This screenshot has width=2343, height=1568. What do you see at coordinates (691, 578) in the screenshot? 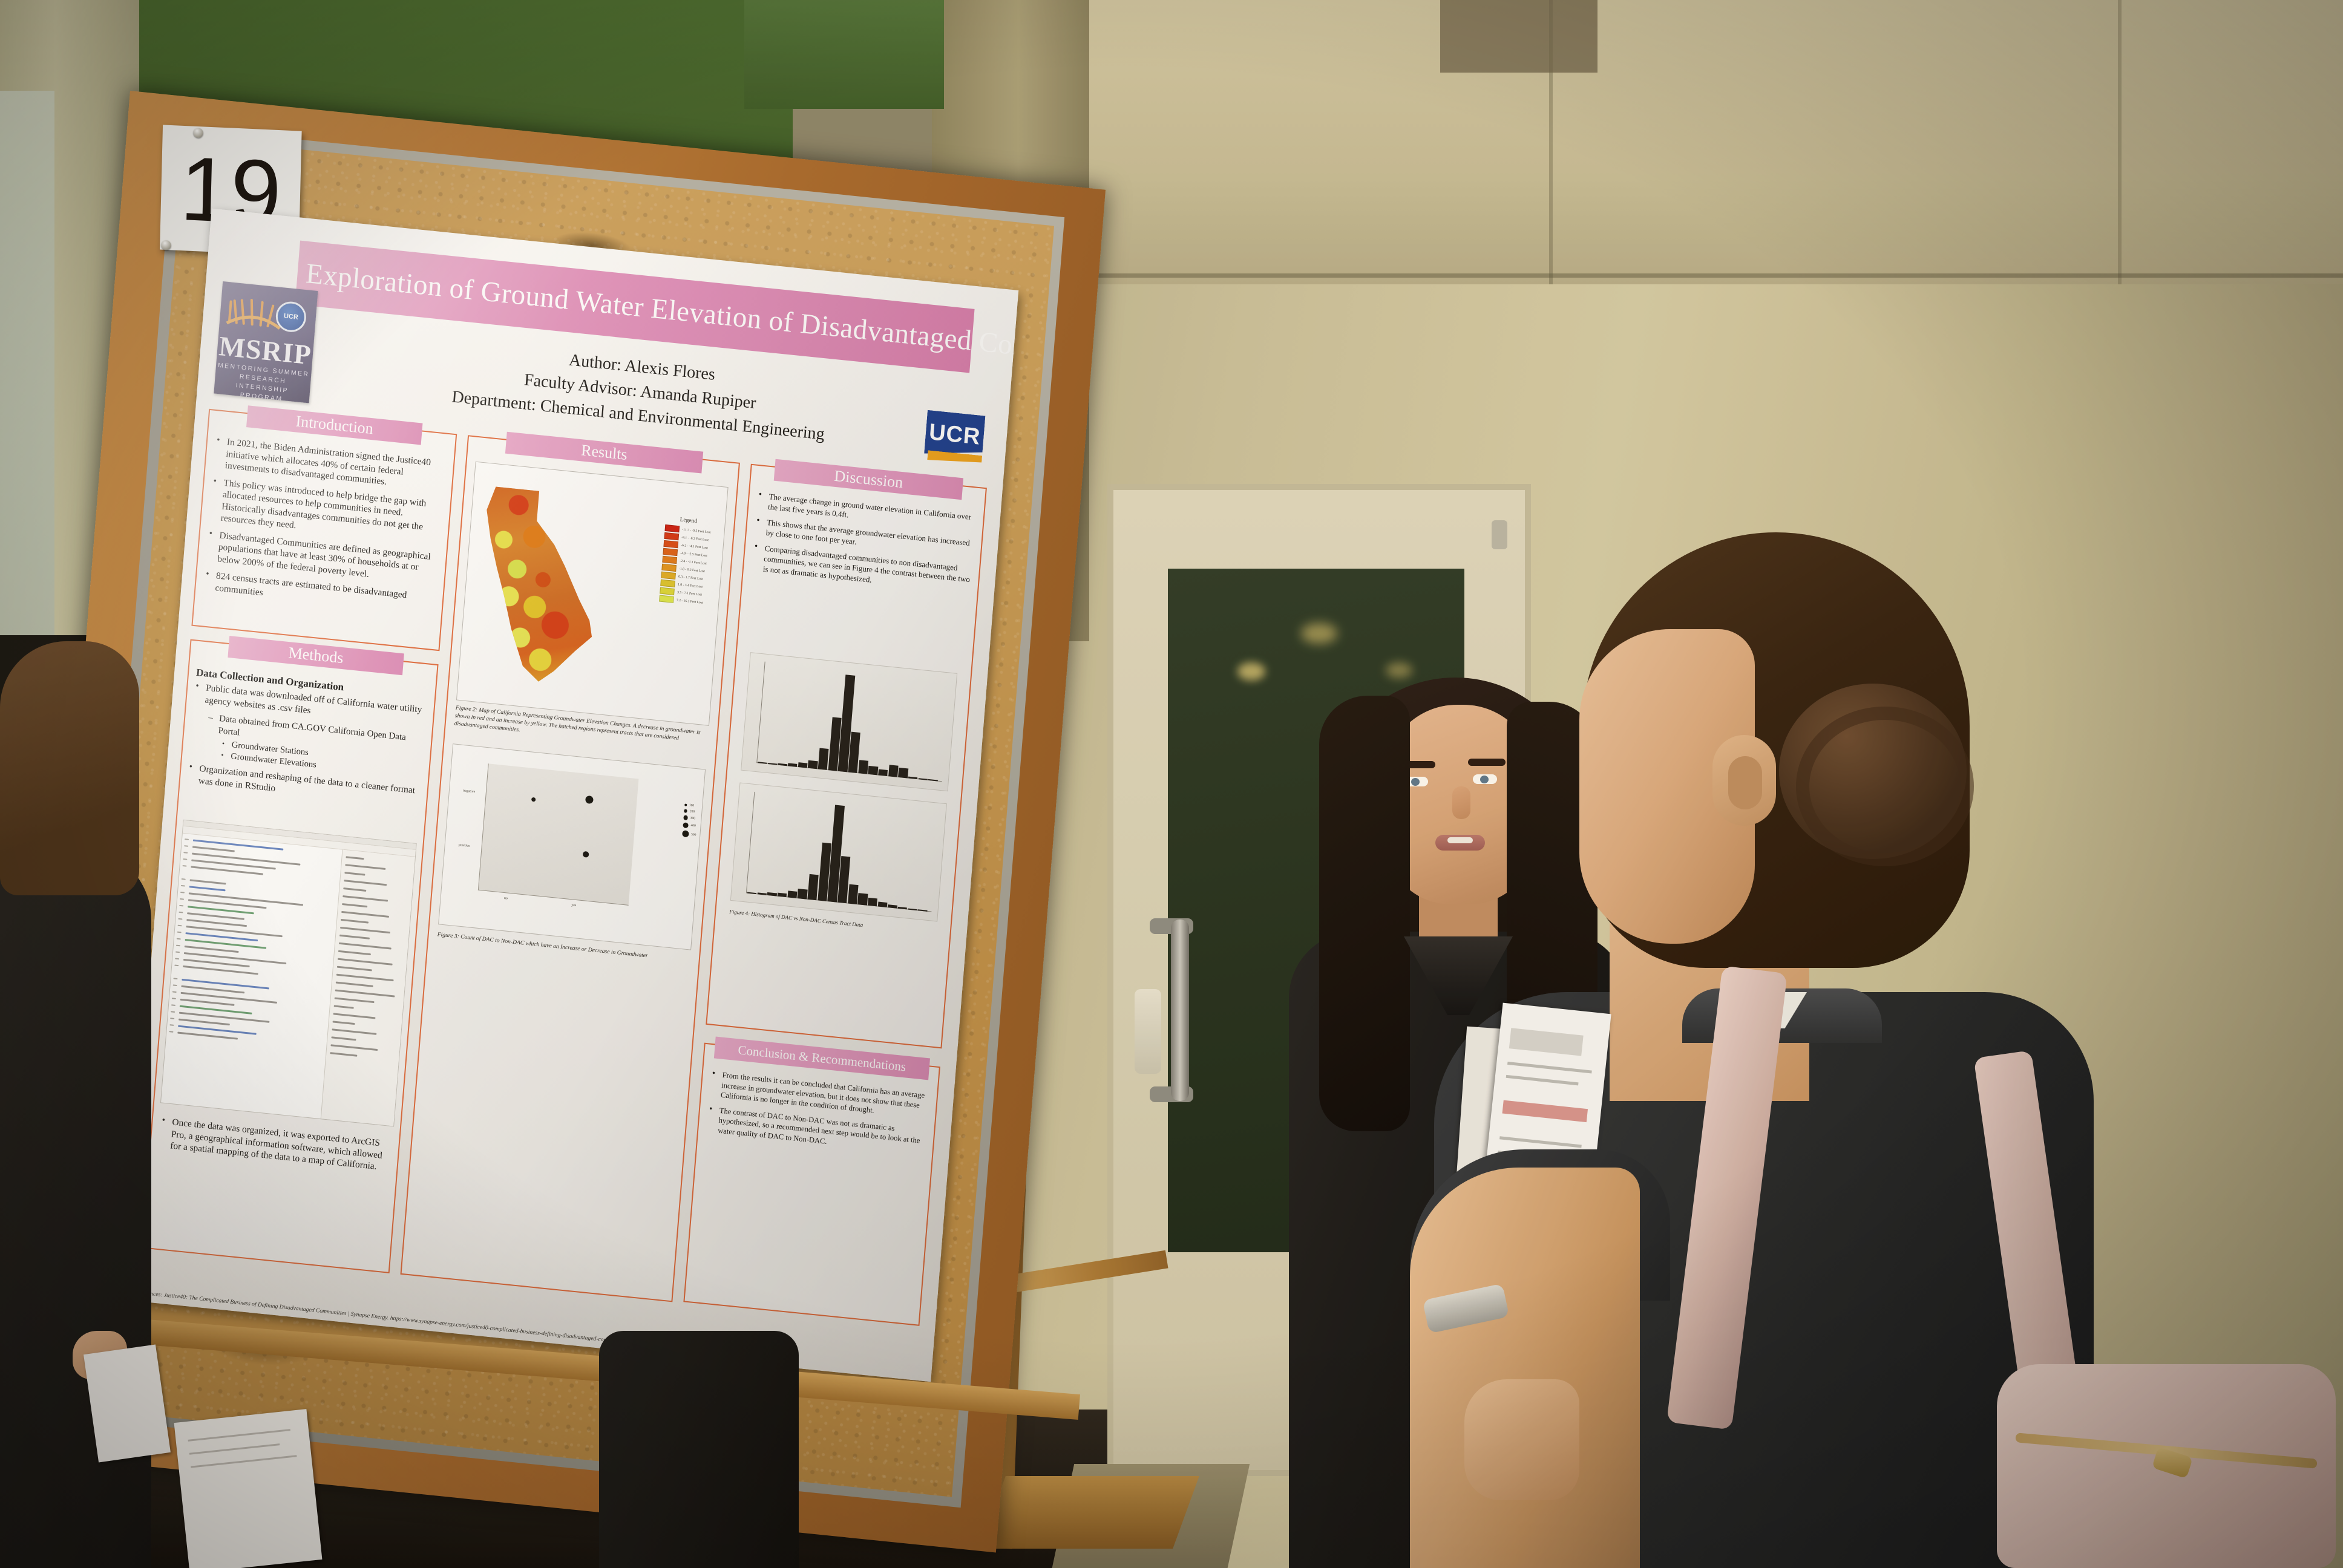
I see `legend-label: 0.3 - 1.7 Feet Lost` at bounding box center [691, 578].